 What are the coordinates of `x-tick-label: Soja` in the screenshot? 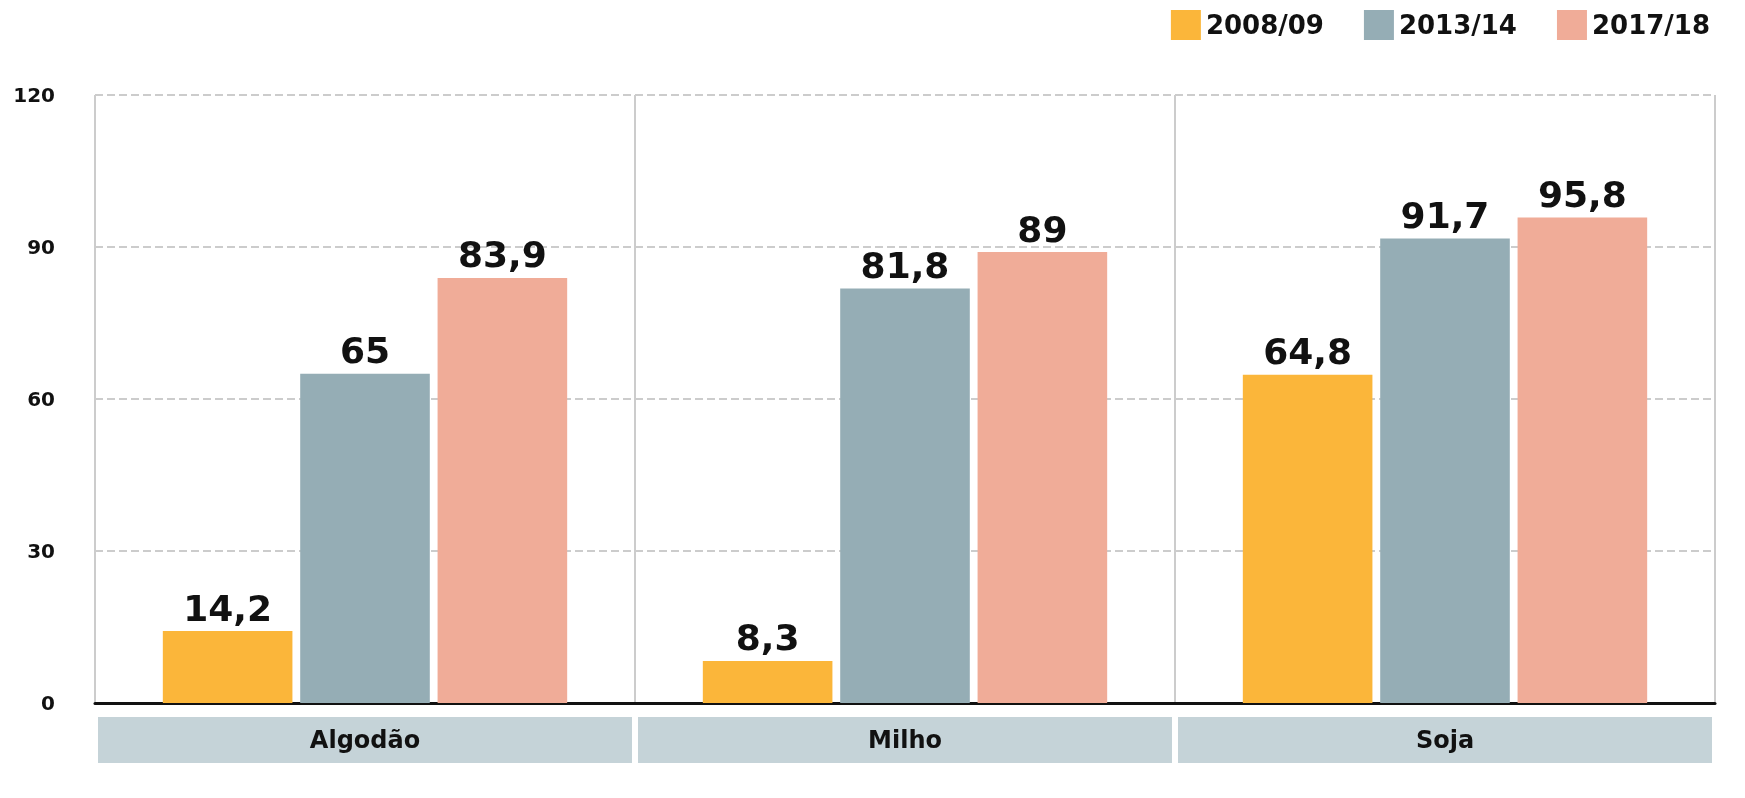 It's located at (1445, 740).